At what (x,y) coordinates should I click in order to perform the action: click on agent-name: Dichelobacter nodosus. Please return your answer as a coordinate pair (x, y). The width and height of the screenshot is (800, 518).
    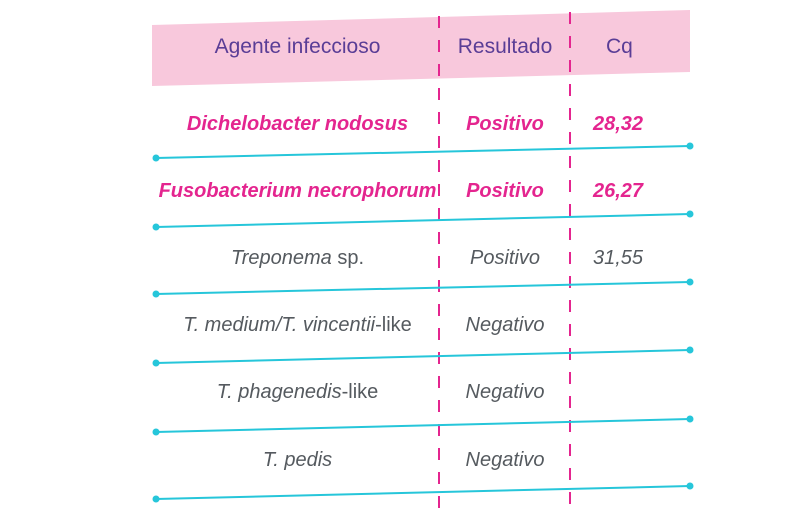
    Looking at the image, I should click on (297, 124).